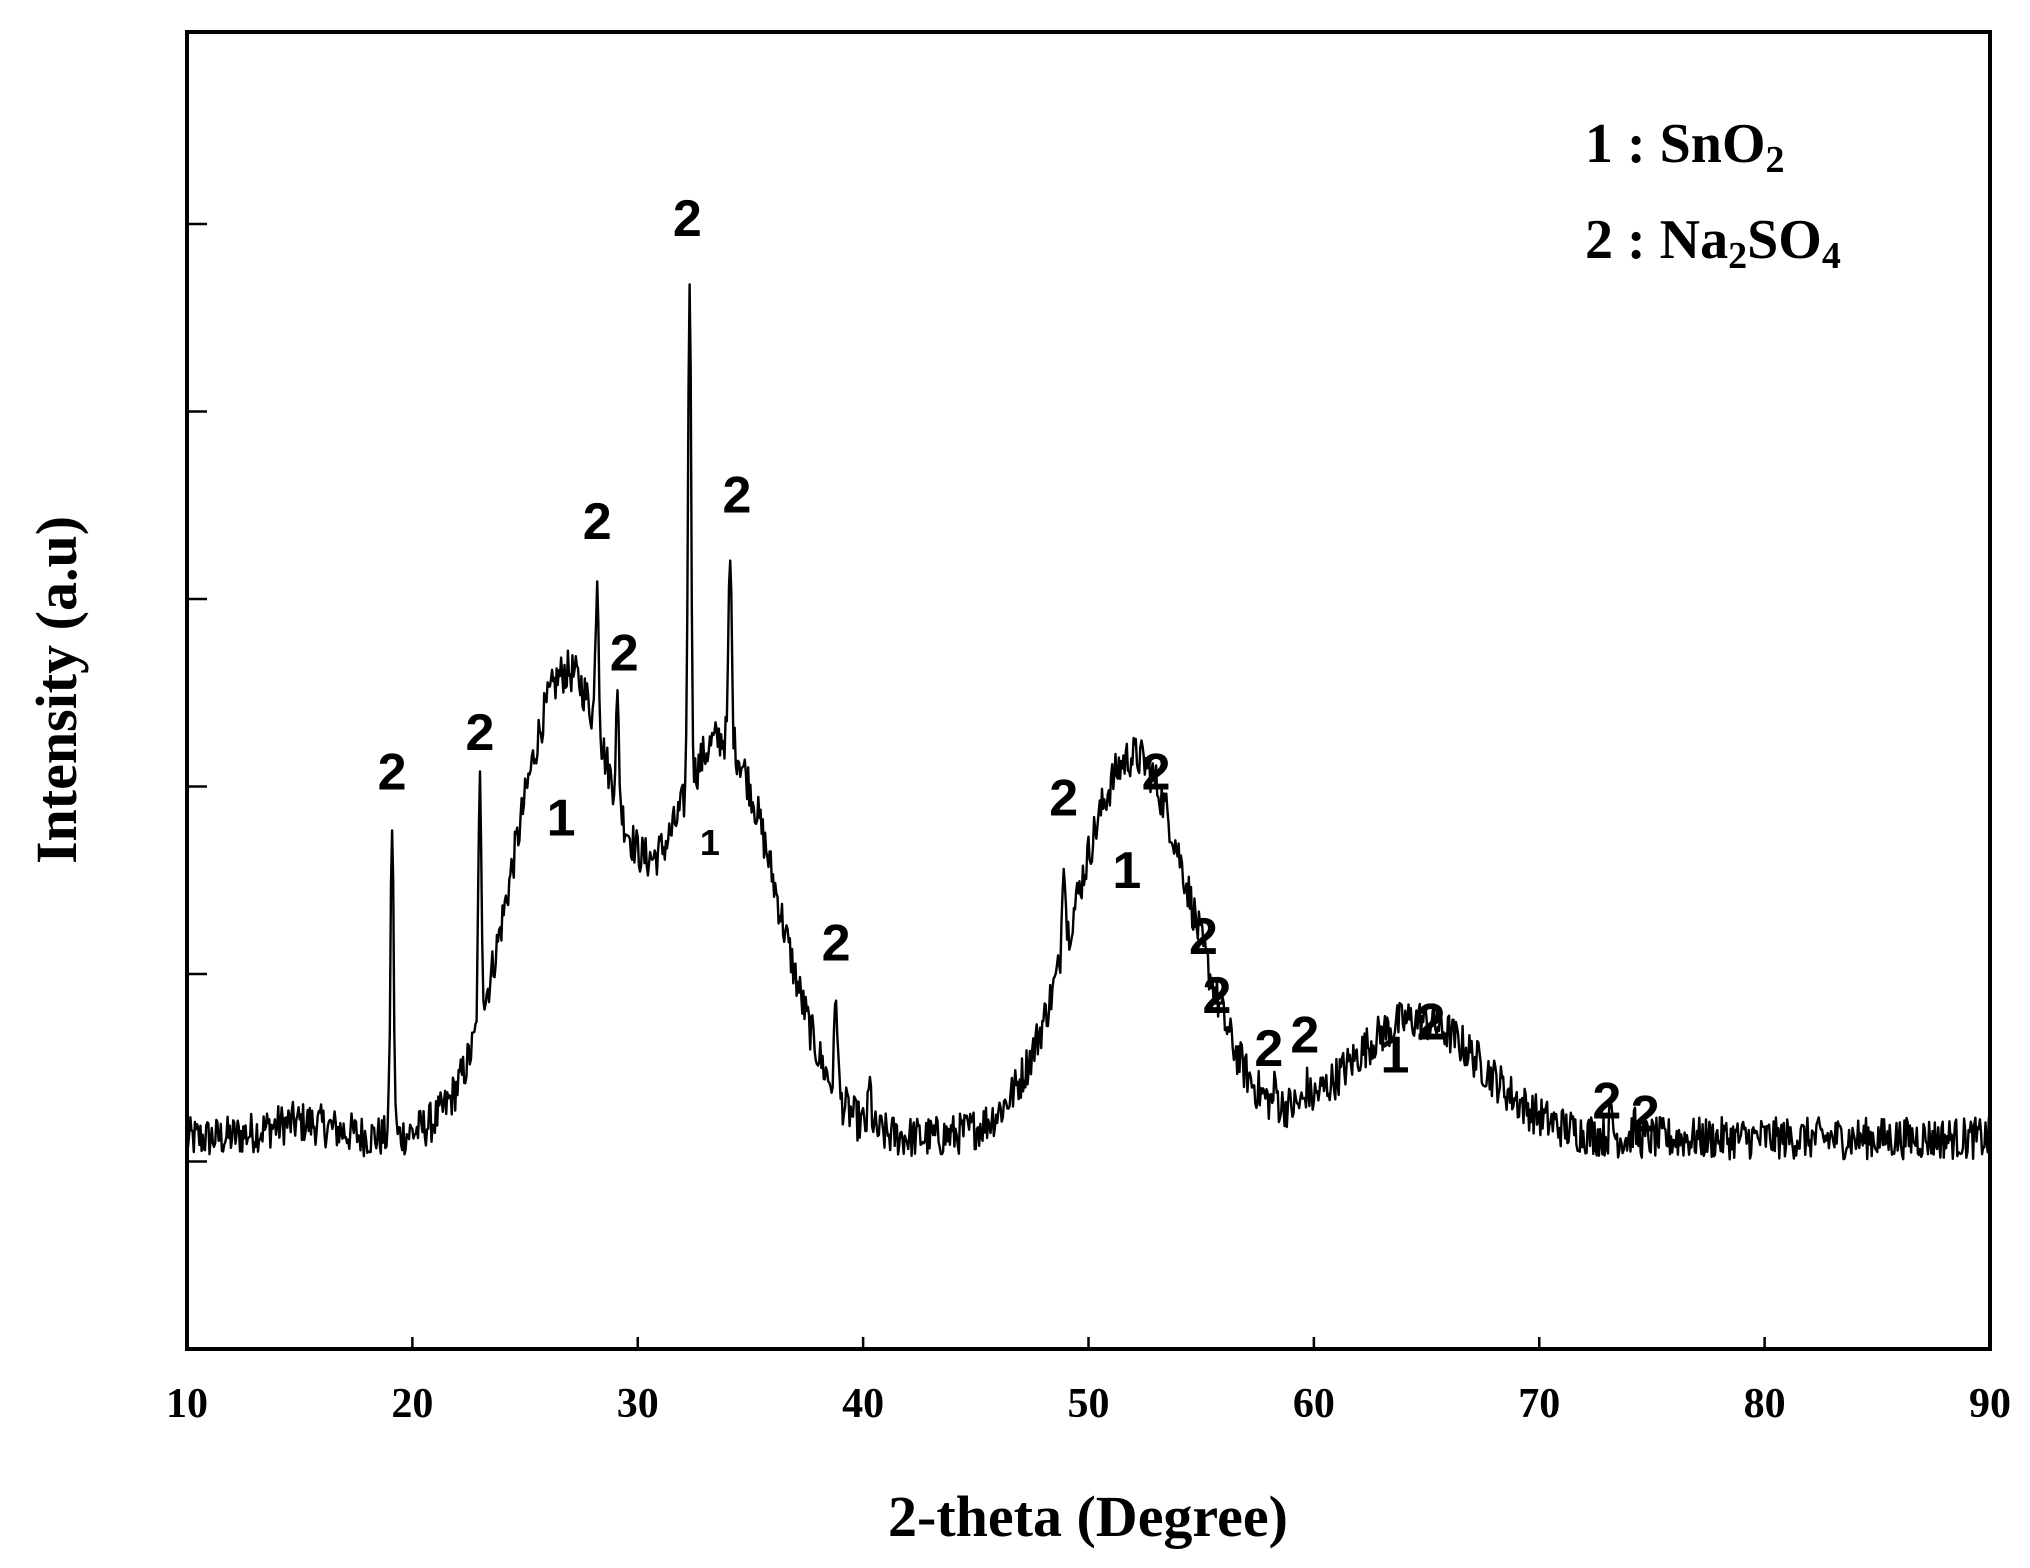  Describe the element at coordinates (1784, 240) in the screenshot. I see `legend-label-2b: SO` at that location.